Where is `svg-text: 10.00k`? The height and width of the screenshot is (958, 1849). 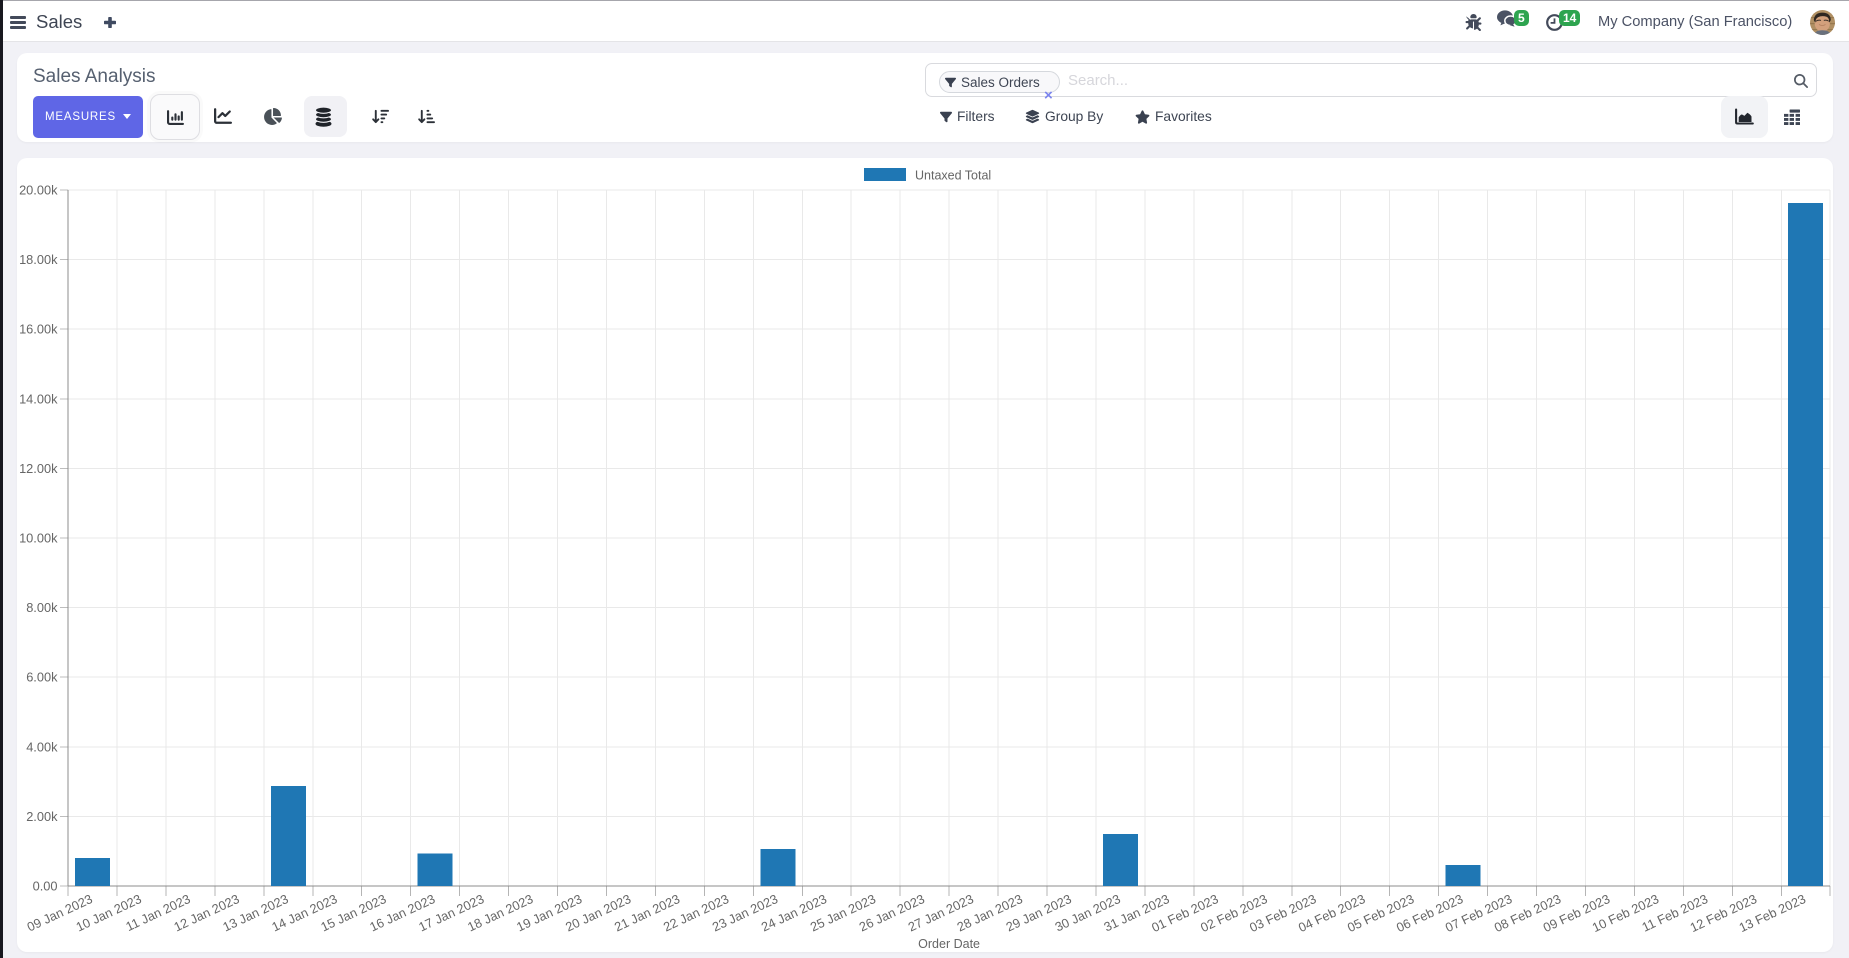
svg-text: 10.00k is located at coordinates (38, 538).